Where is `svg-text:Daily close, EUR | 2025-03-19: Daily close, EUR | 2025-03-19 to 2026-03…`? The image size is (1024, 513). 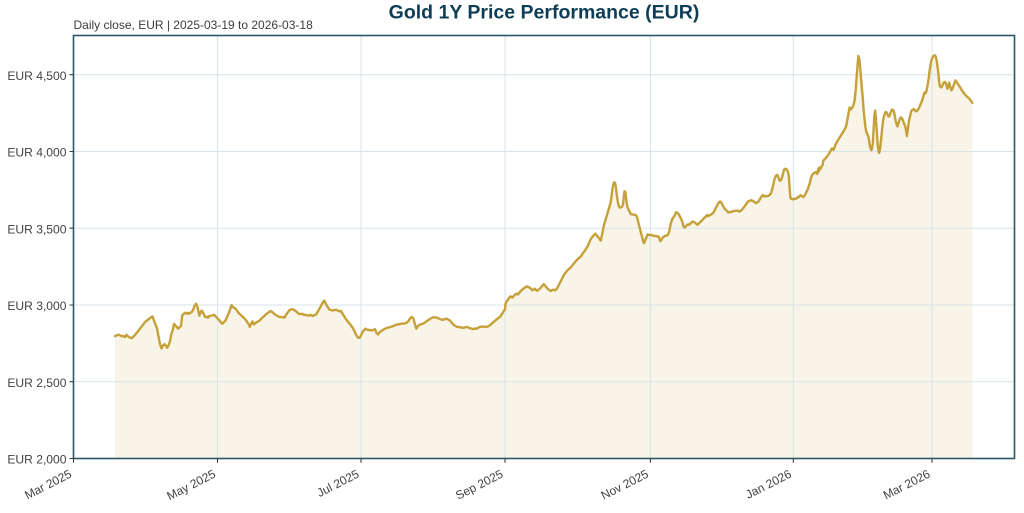
svg-text:Daily close, EUR | 2025-03-19: Daily close, EUR | 2025-03-19 to 2026-03… is located at coordinates (194, 25).